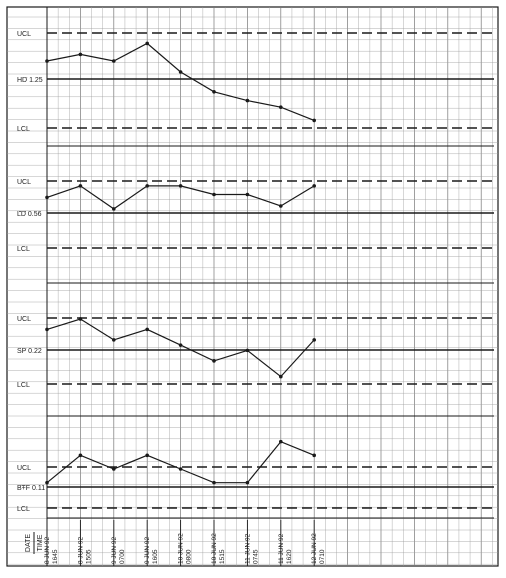 The width and height of the screenshot is (506, 578). What do you see at coordinates (189, 556) in the screenshot?
I see `x-tick-time: 0800` at bounding box center [189, 556].